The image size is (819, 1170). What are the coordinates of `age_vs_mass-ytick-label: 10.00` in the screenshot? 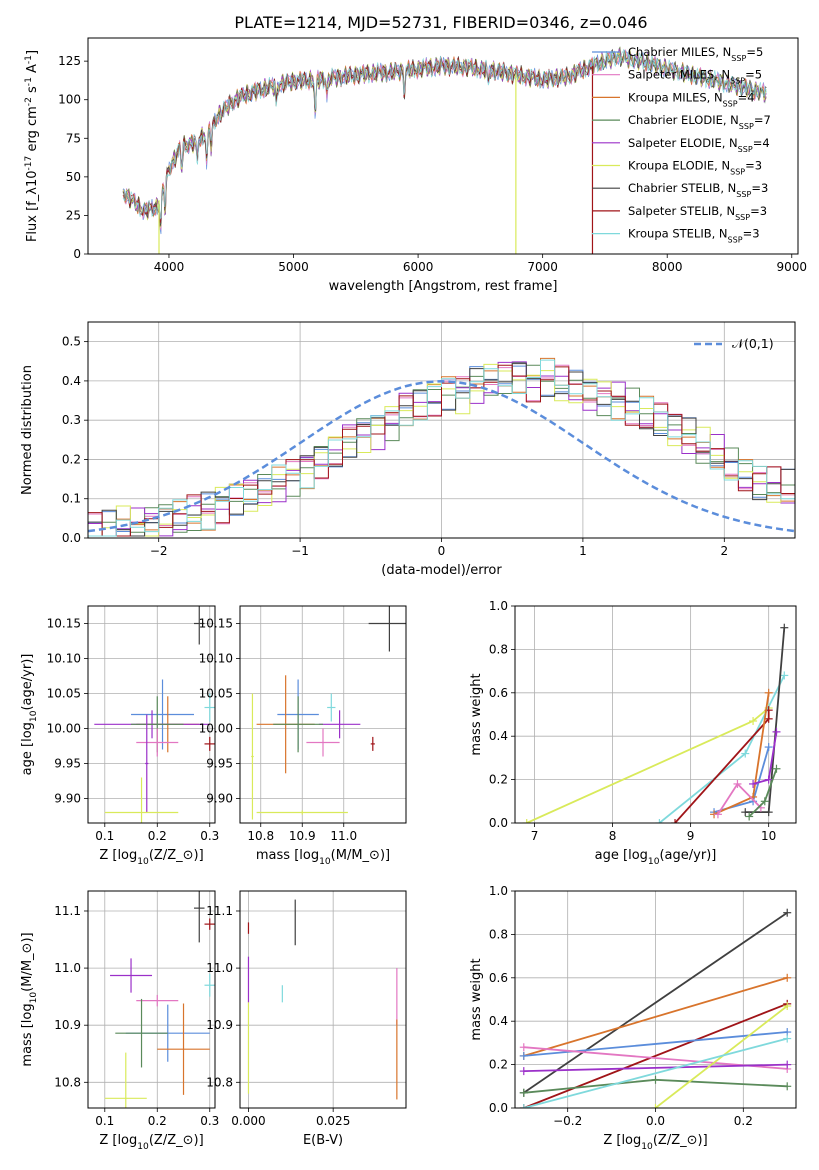 It's located at (216, 729).